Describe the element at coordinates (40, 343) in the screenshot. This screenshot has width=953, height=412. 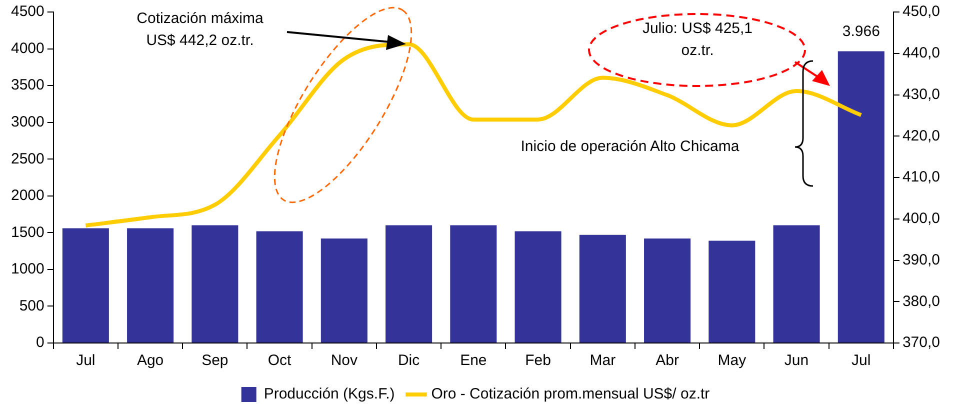
I see `y-tick-label: 0` at that location.